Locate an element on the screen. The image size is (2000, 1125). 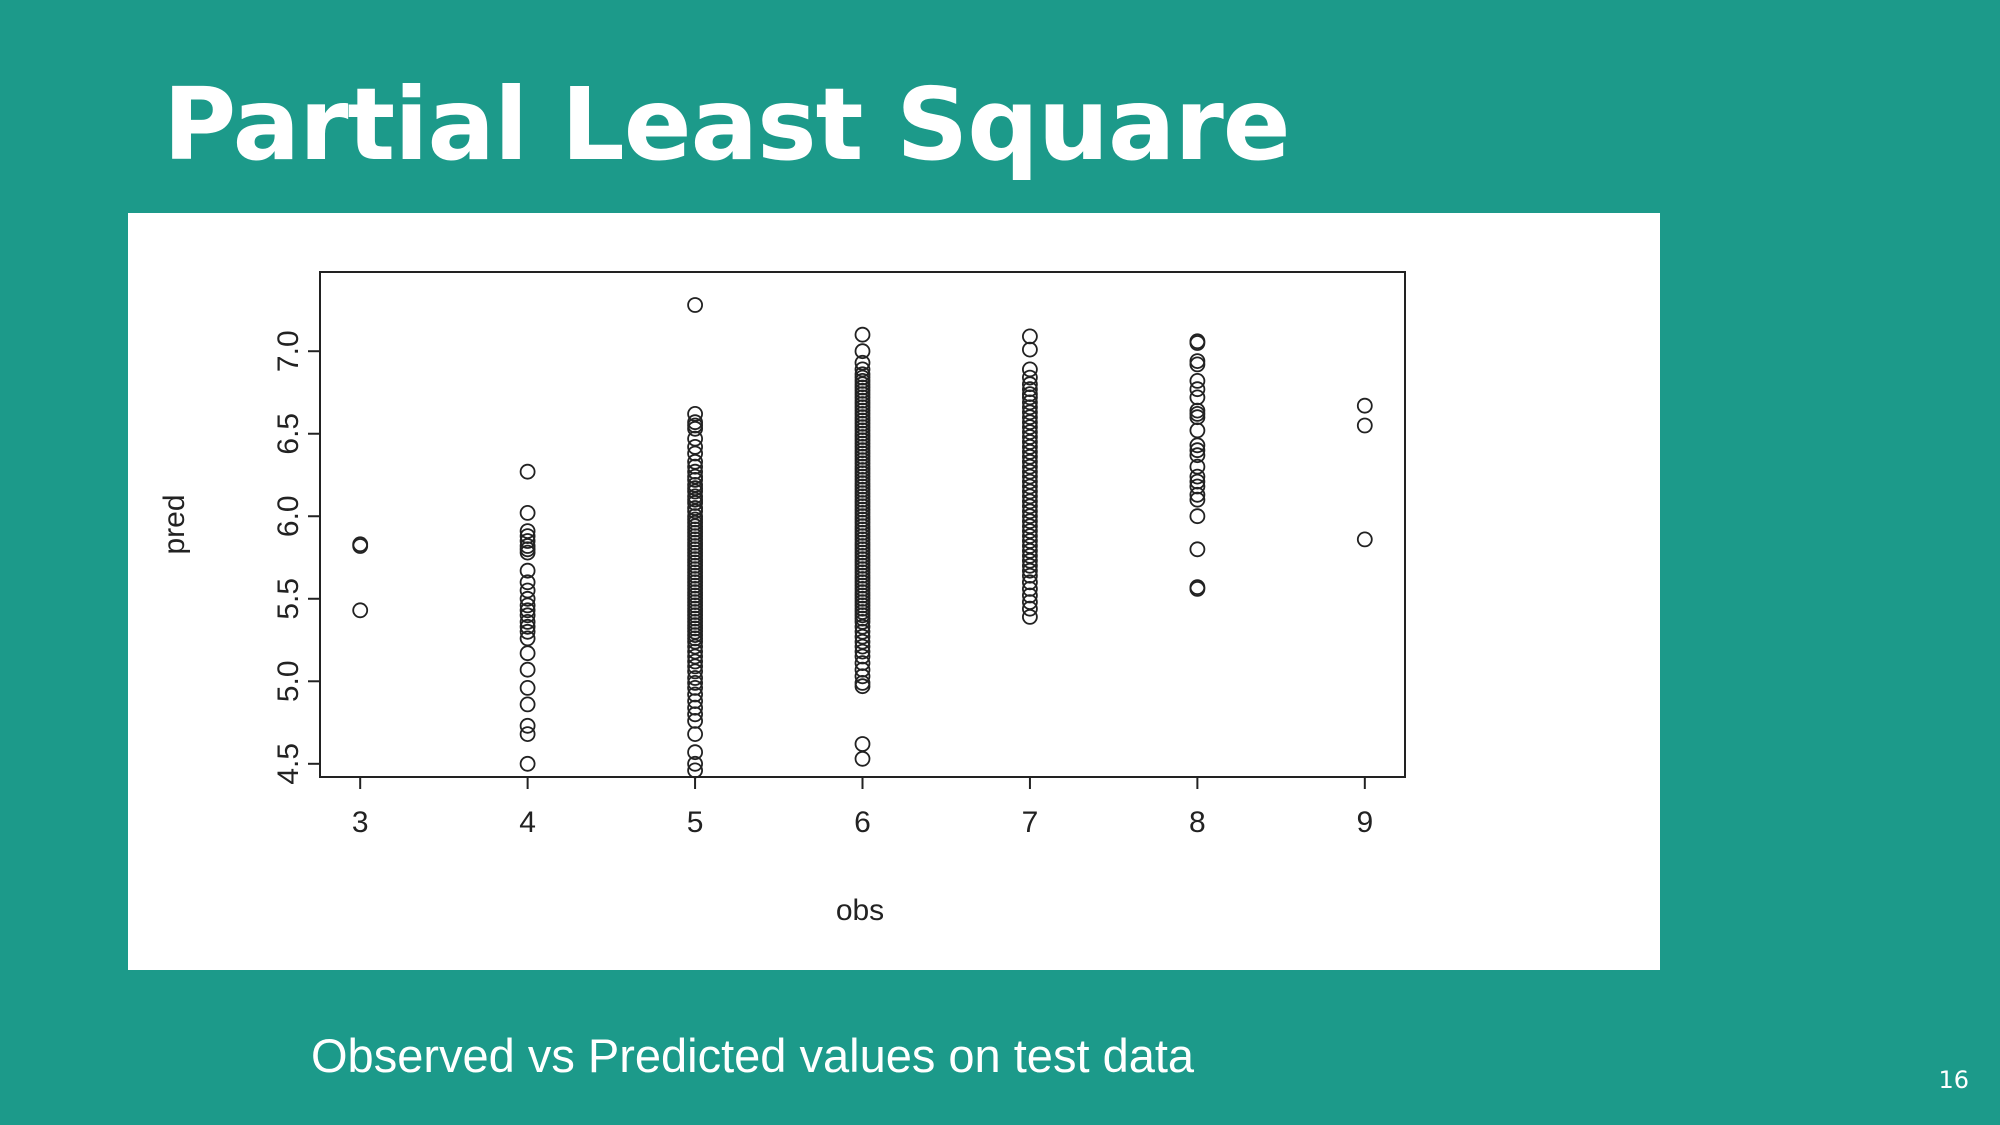
y-tick-label: 6.5 is located at coordinates (288, 434).